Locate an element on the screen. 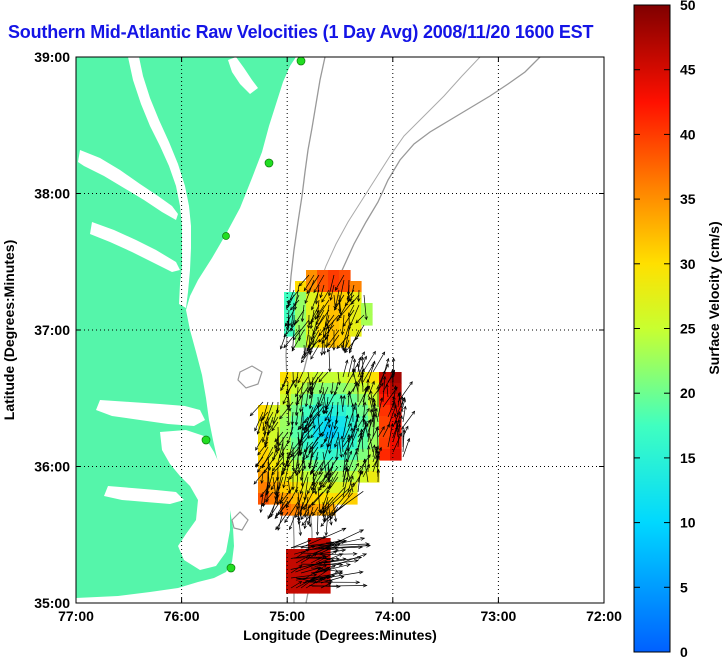 This screenshot has height=659, width=724. radar-stations is located at coordinates (253, 314).